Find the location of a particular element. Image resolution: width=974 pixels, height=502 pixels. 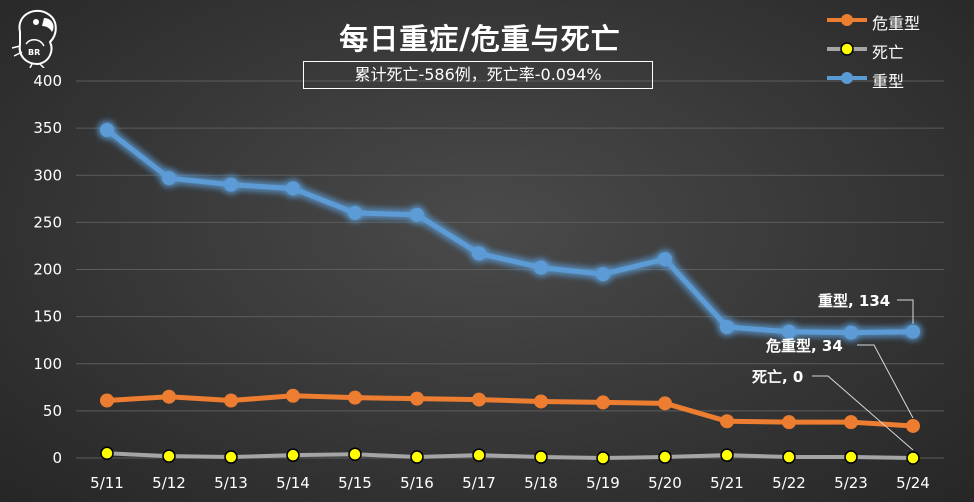

y-axis-ticks: 0 50 100 150 200 250 300 350 400 is located at coordinates (47, 269).